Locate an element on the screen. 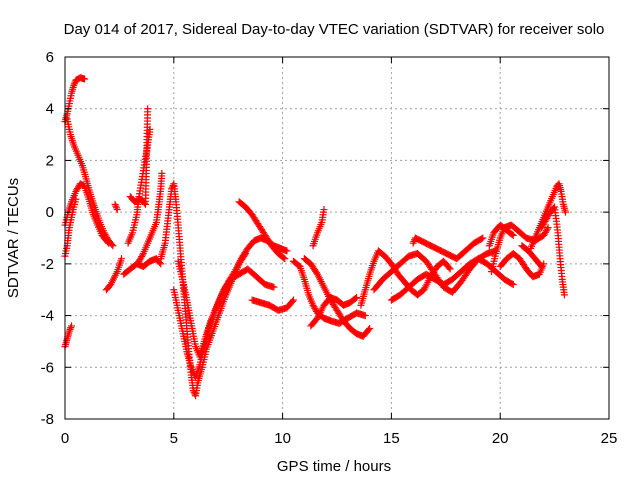 The image size is (640, 480). y-tick-label: -6 is located at coordinates (47, 367).